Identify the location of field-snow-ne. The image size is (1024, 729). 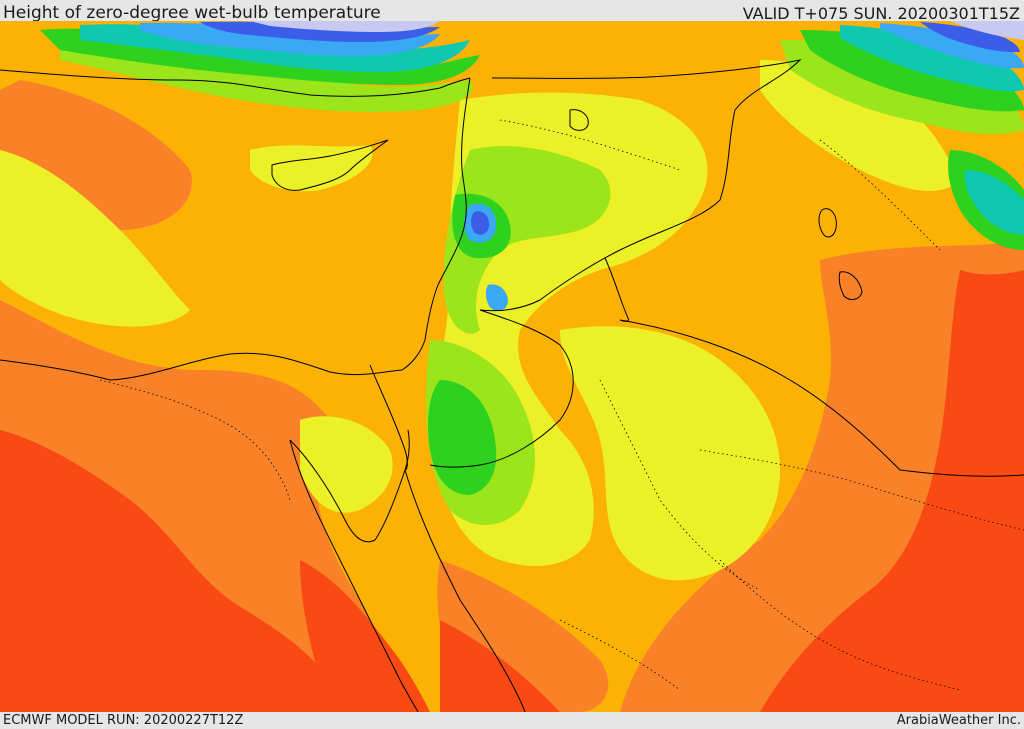
(987, 30).